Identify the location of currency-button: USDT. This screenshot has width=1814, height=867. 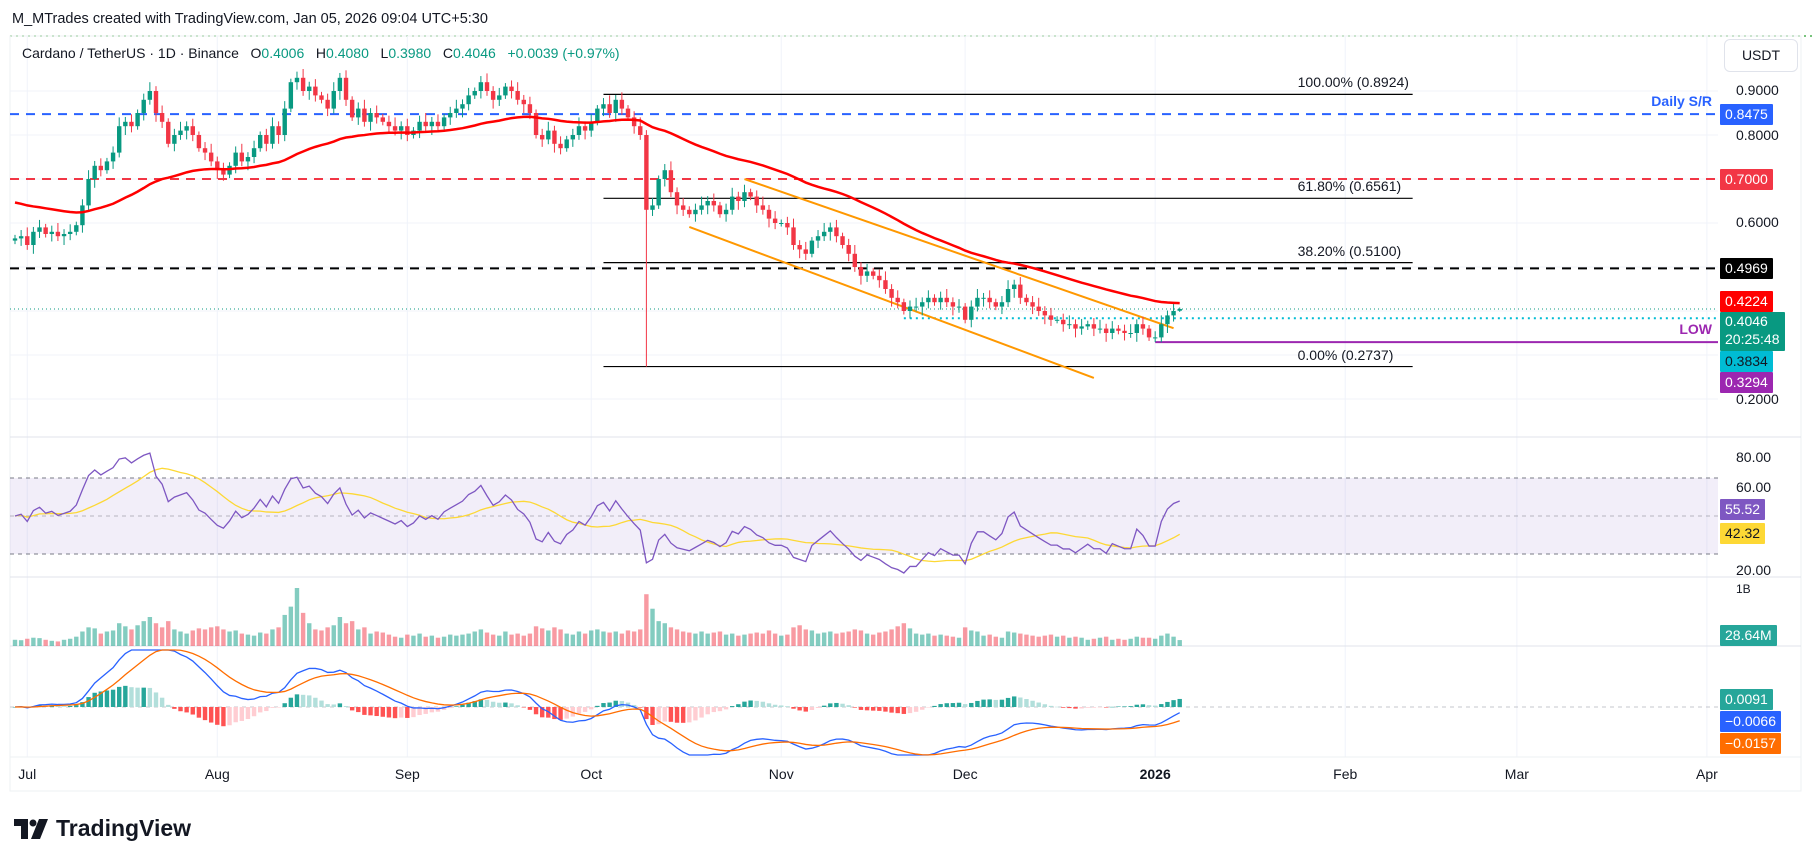
(1761, 55).